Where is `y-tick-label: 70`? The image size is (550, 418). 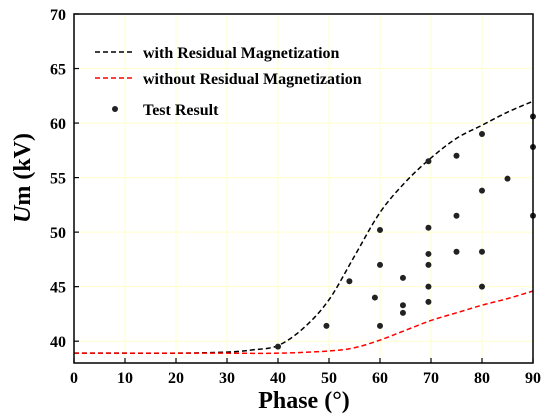 y-tick-label: 70 is located at coordinates (58, 15).